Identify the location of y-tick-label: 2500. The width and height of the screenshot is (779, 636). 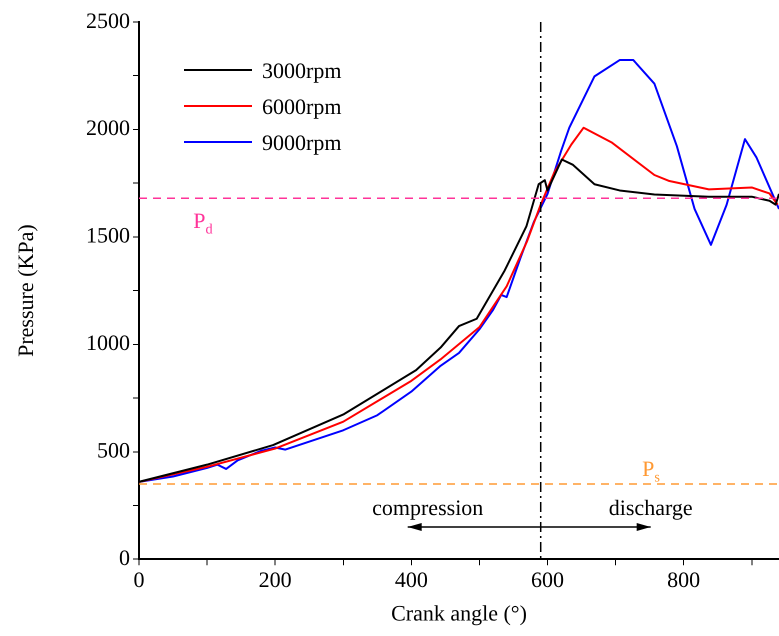
(108, 20).